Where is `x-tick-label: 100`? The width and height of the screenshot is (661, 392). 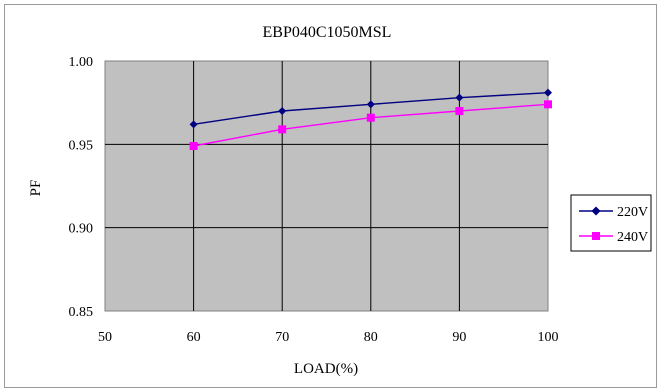
x-tick-label: 100 is located at coordinates (548, 337).